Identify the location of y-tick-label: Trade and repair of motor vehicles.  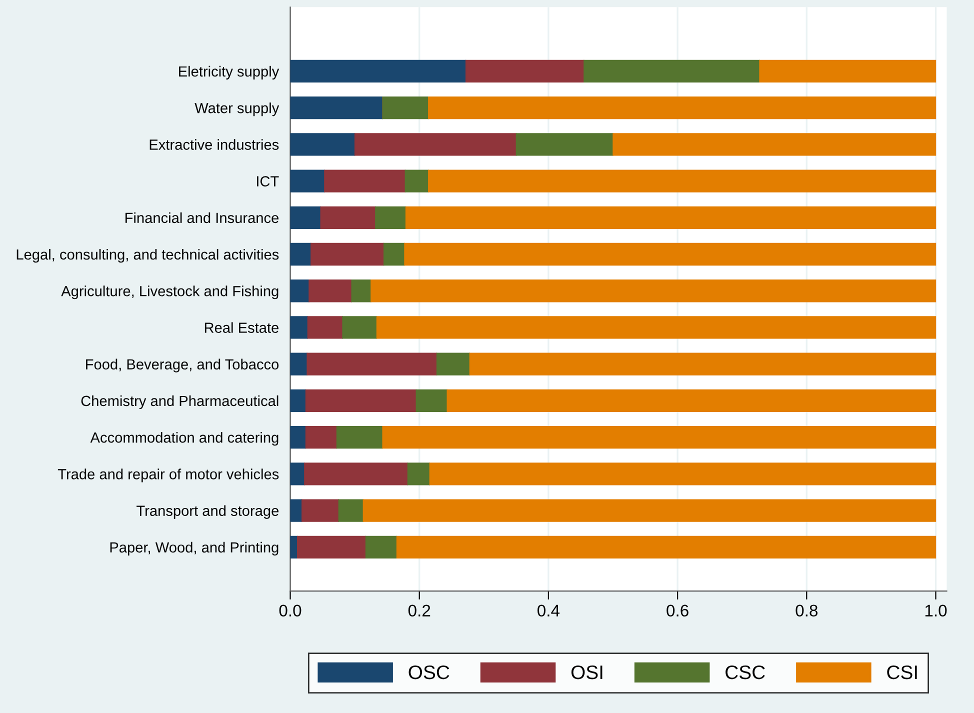
(168, 475).